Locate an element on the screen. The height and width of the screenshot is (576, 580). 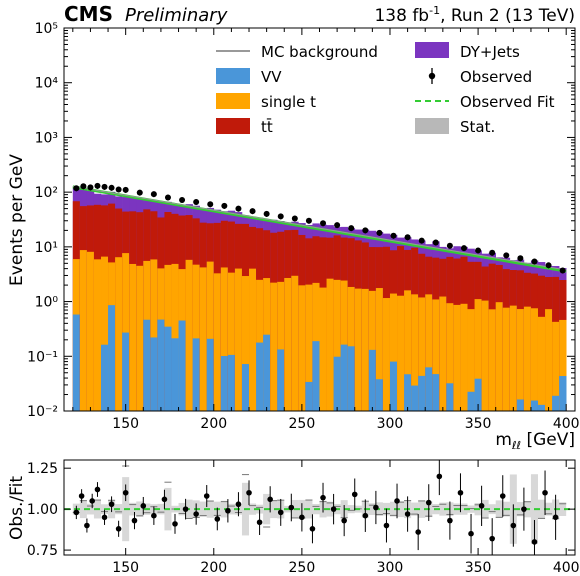
x-tick-label: 400 is located at coordinates (566, 424).